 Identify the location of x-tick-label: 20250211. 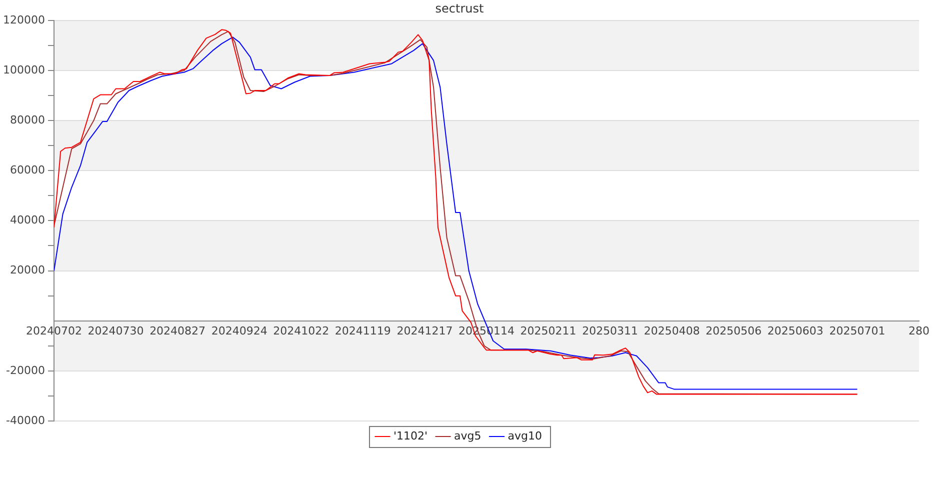
(548, 331).